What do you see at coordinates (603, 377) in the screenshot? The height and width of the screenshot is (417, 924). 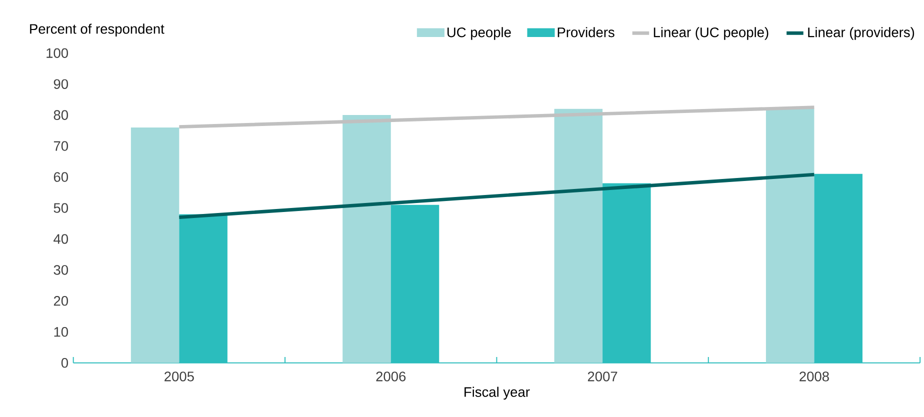 I see `x-tick-label: 2007` at bounding box center [603, 377].